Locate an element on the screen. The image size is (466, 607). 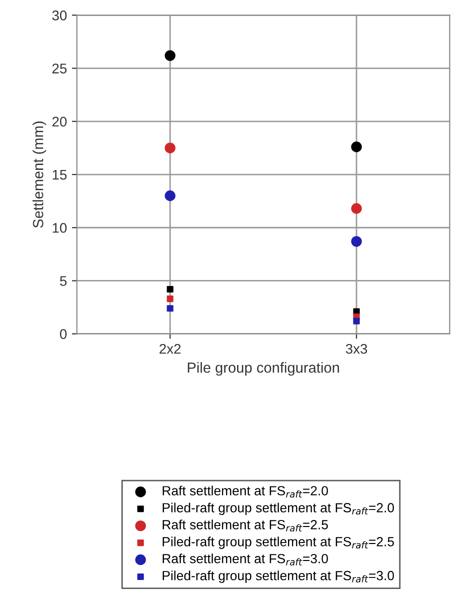
legend-label: Piled-raft group settlement at FS$_{raft}$=2.0 is located at coordinates (278, 509).